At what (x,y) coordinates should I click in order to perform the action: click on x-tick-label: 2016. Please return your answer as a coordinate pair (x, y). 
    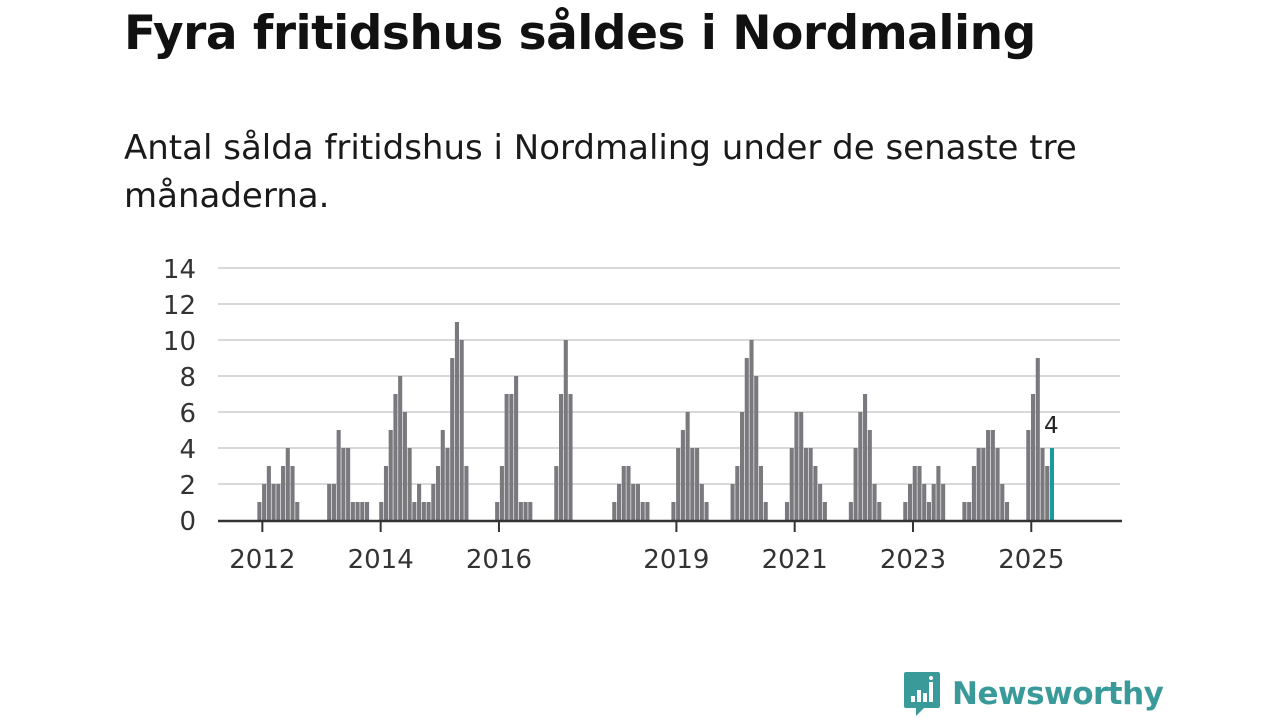
    Looking at the image, I should click on (499, 560).